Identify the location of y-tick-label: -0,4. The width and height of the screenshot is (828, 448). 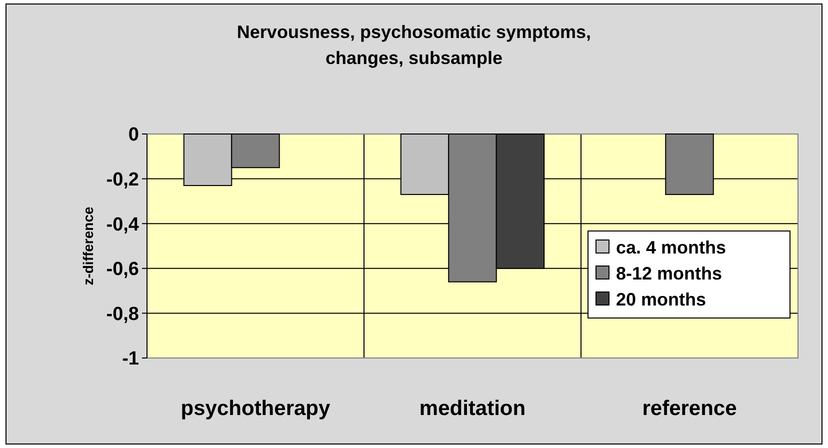
(123, 225).